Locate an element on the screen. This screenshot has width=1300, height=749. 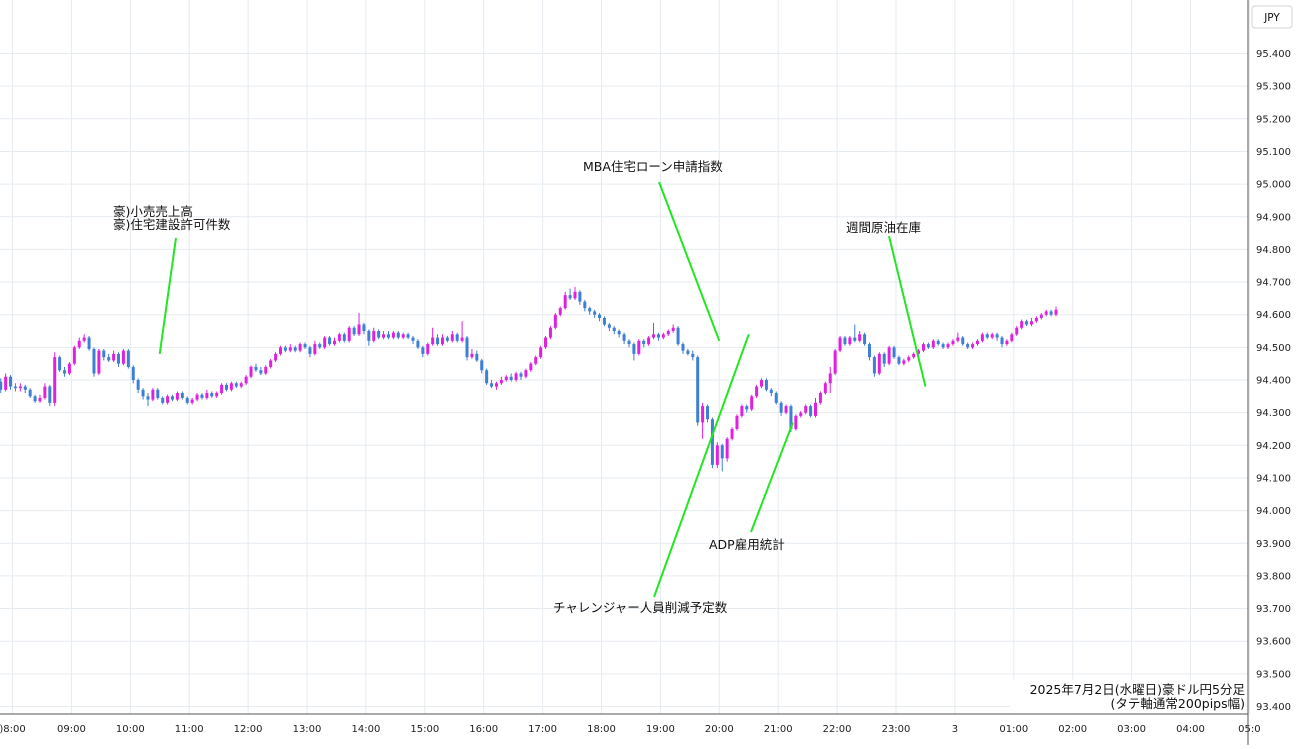
y-tick-label: 93.600 is located at coordinates (1273, 642).